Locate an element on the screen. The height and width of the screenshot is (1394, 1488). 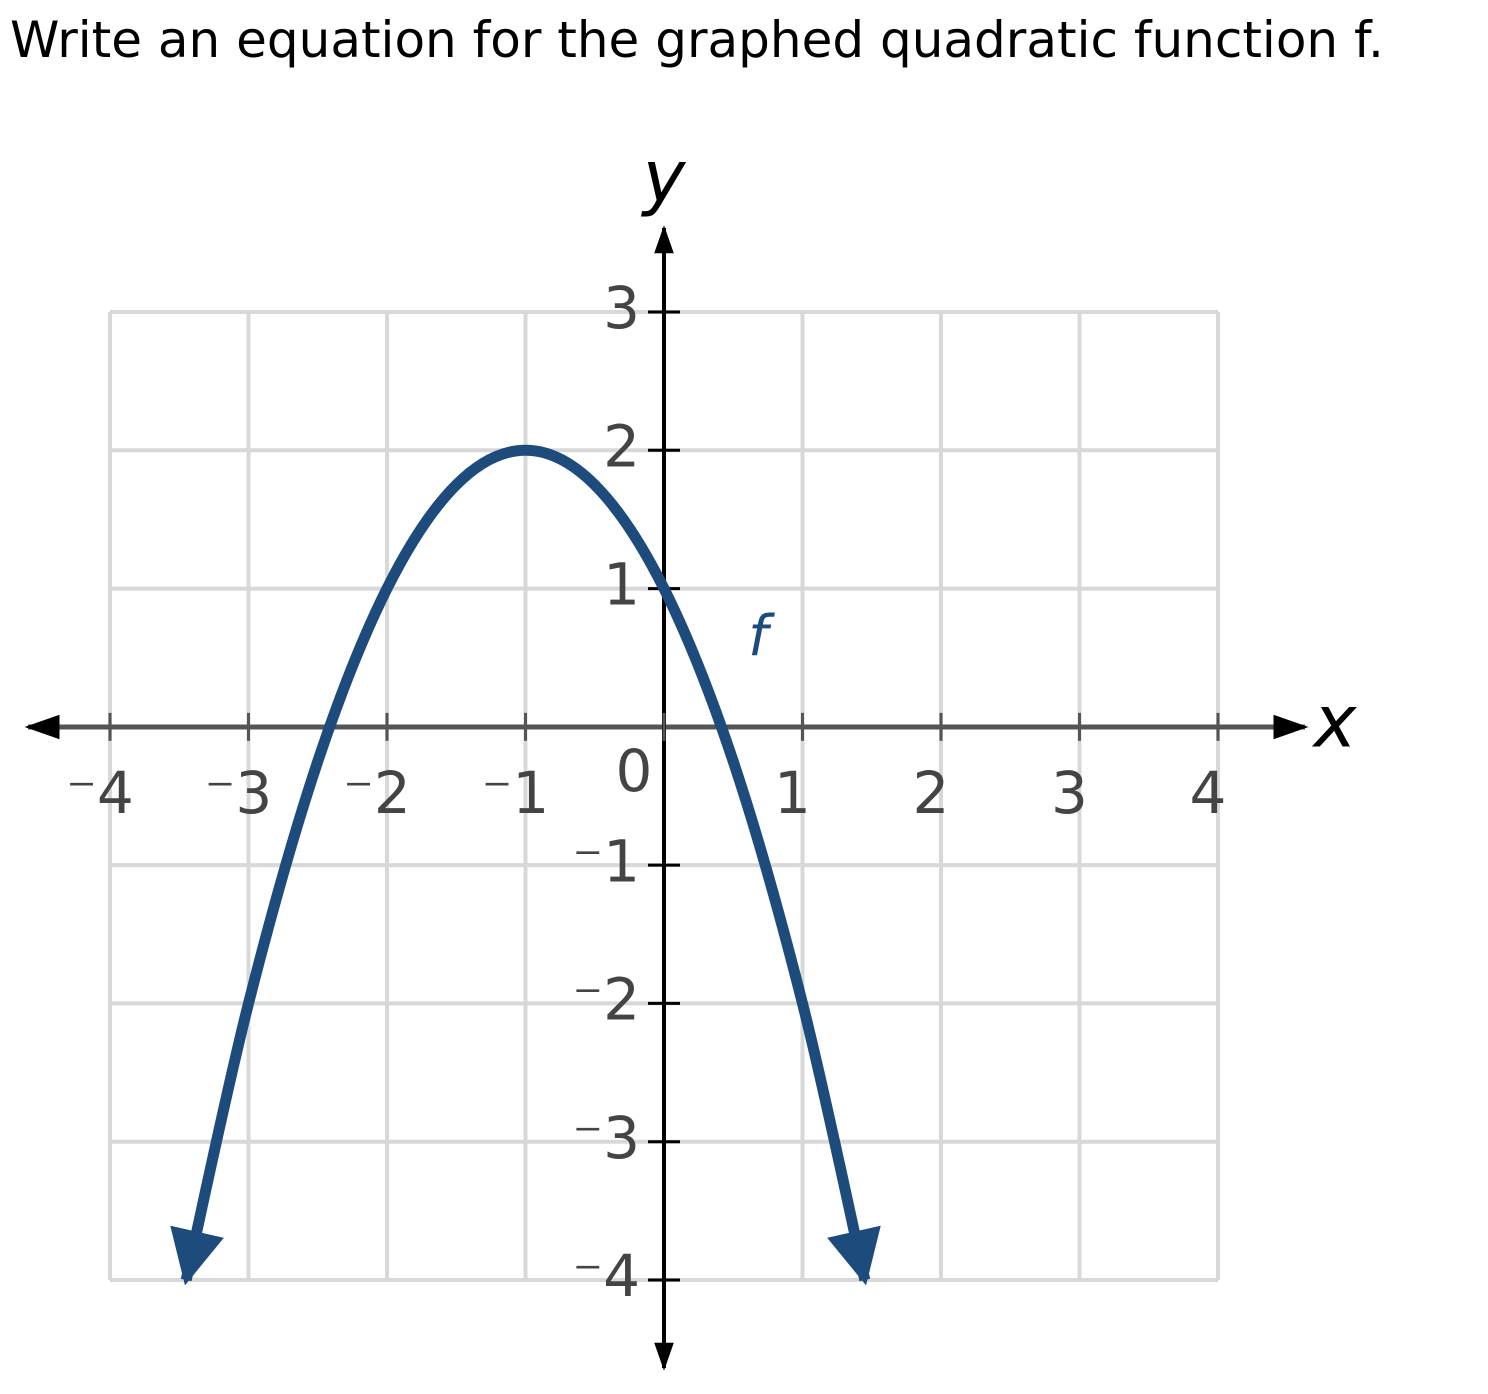
x-tick-label: 3 is located at coordinates (1069, 793).